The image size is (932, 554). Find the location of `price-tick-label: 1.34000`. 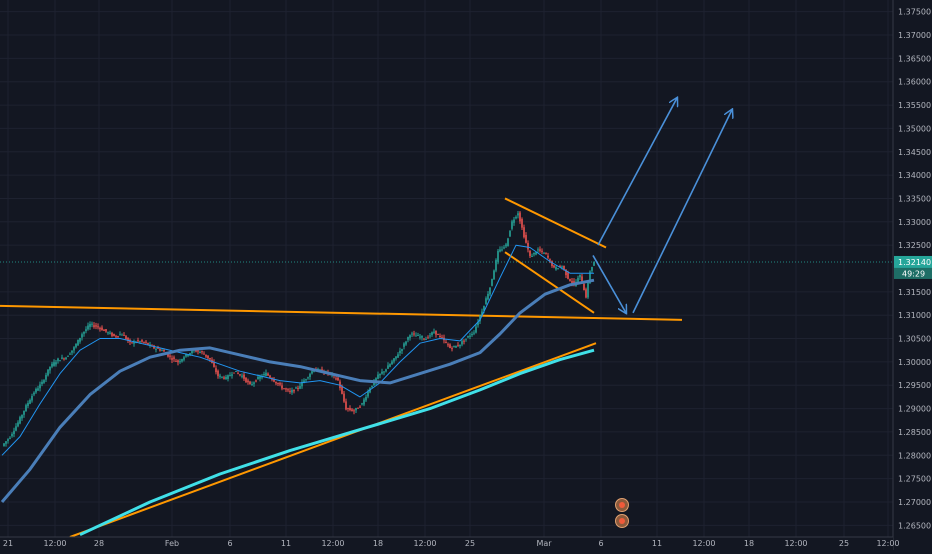

price-tick-label: 1.34000 is located at coordinates (914, 175).